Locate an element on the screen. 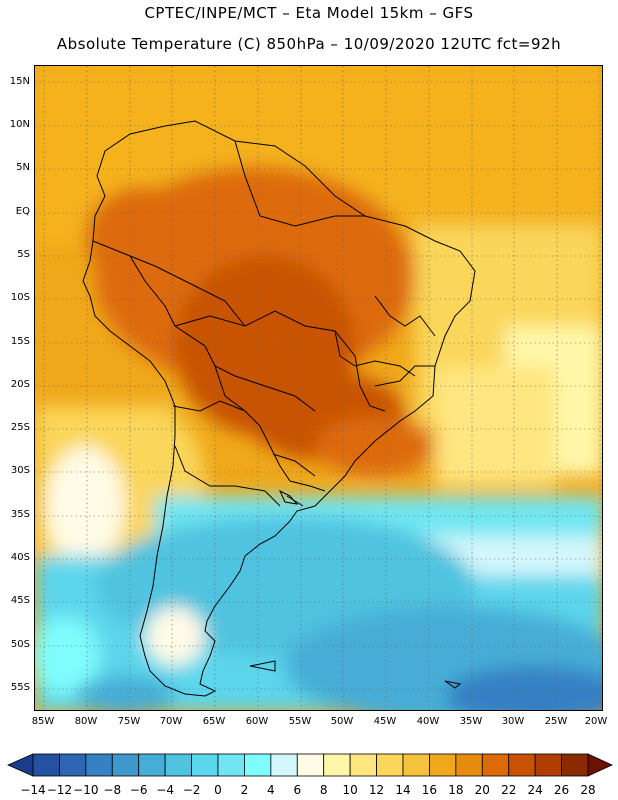 The image size is (618, 800). colorbar-tick-label: 10 is located at coordinates (350, 790).